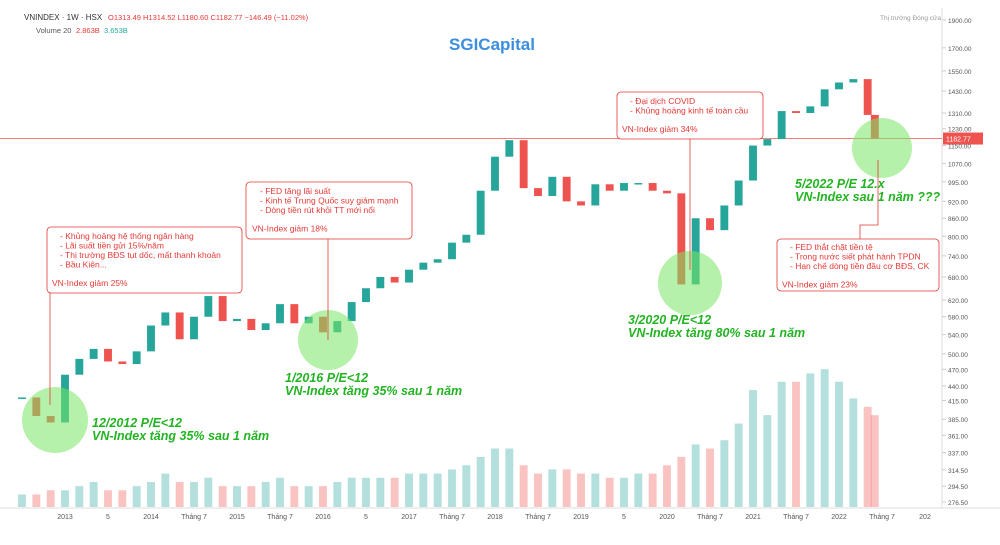 The width and height of the screenshot is (1000, 545). Describe the element at coordinates (960, 92) in the screenshot. I see `y-tick-label: 1430.00` at that location.